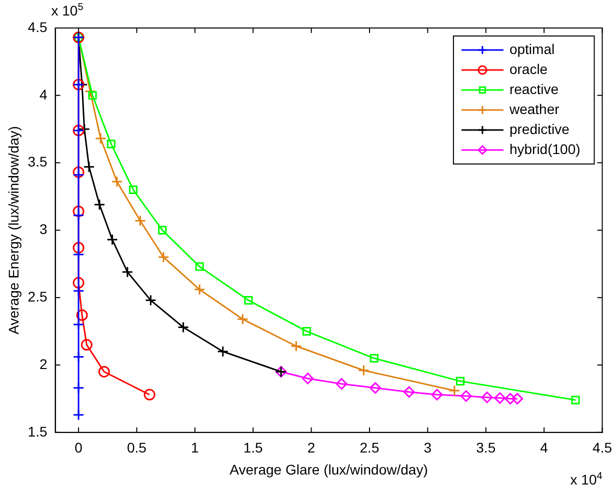 The image size is (615, 491). Describe the element at coordinates (544, 448) in the screenshot. I see `x-tick-label: 4` at that location.